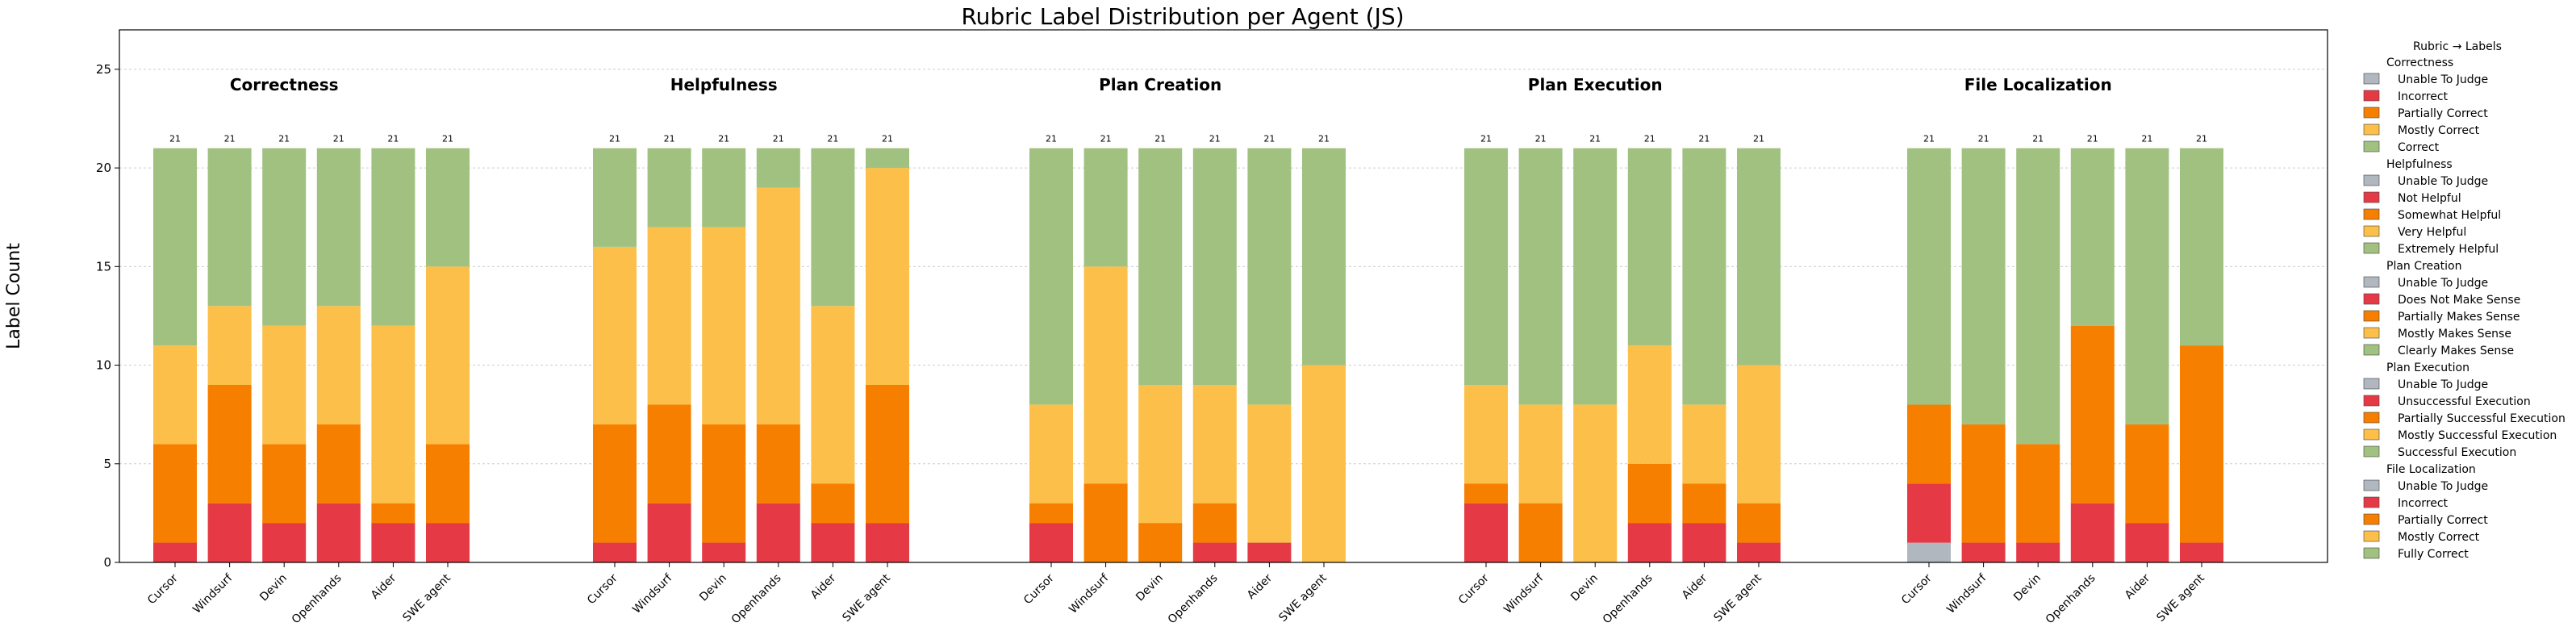  What do you see at coordinates (175, 395) in the screenshot?
I see `bar-correctness-cursor-mostly-correct` at bounding box center [175, 395].